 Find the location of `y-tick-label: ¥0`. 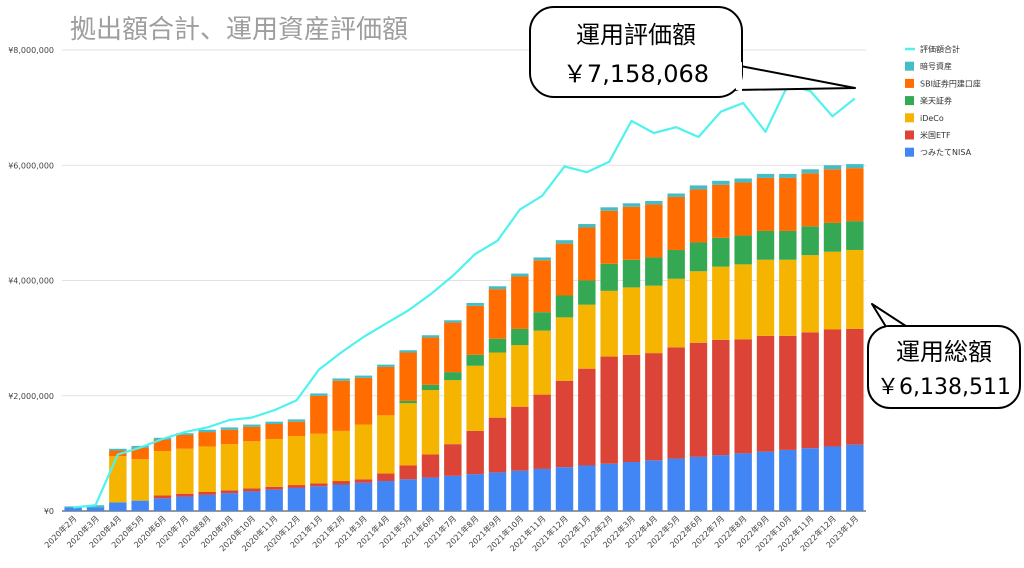

y-tick-label: ¥0 is located at coordinates (49, 511).